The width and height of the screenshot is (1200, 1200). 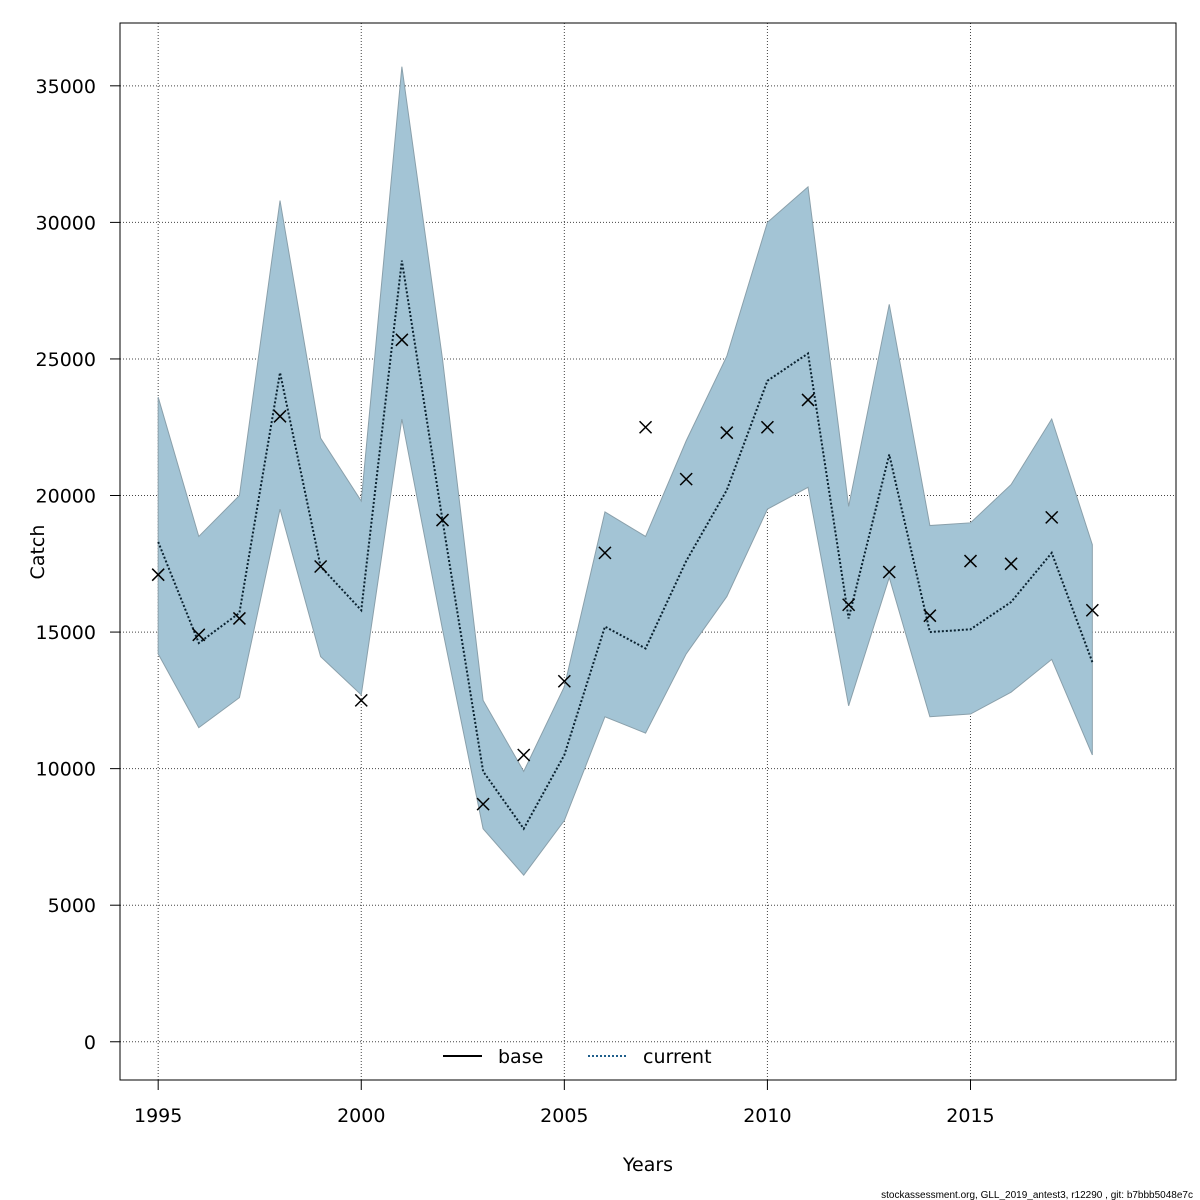 I want to click on observed-point-2013, so click(x=889, y=572).